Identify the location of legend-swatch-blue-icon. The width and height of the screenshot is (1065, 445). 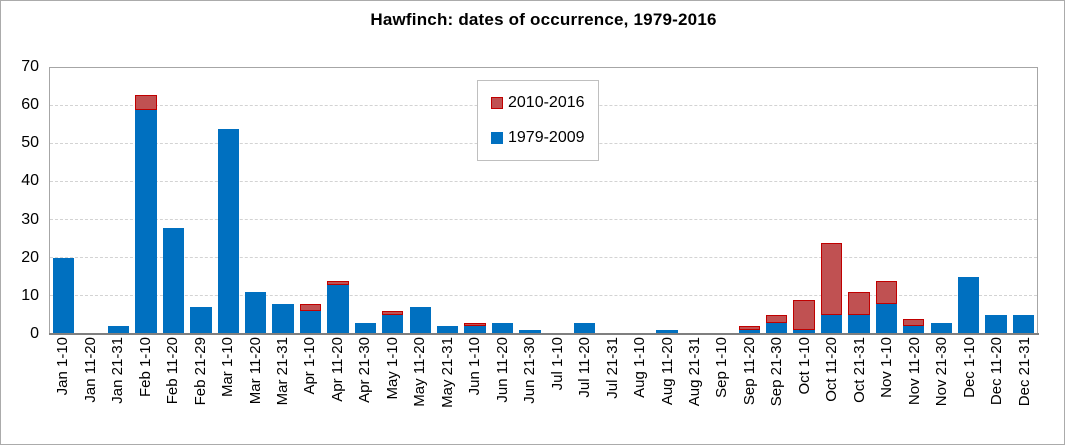
(497, 138).